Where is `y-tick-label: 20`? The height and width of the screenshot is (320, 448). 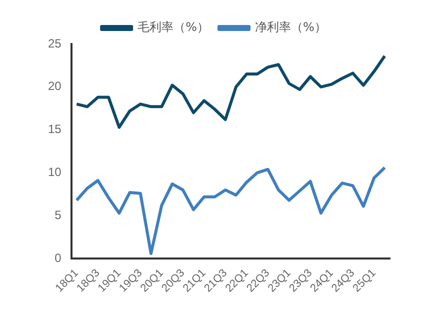 y-tick-label: 20 is located at coordinates (55, 86).